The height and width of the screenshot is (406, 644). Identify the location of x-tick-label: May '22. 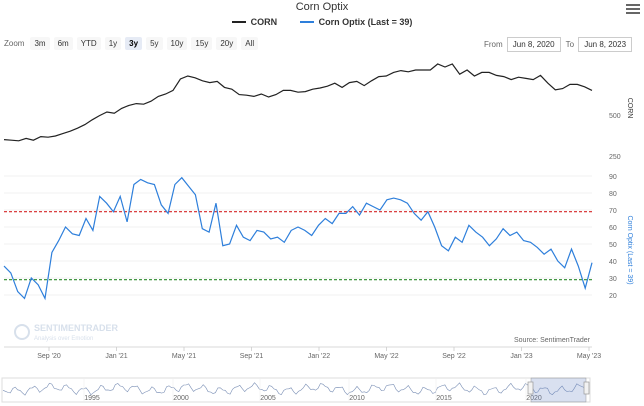
(386, 356).